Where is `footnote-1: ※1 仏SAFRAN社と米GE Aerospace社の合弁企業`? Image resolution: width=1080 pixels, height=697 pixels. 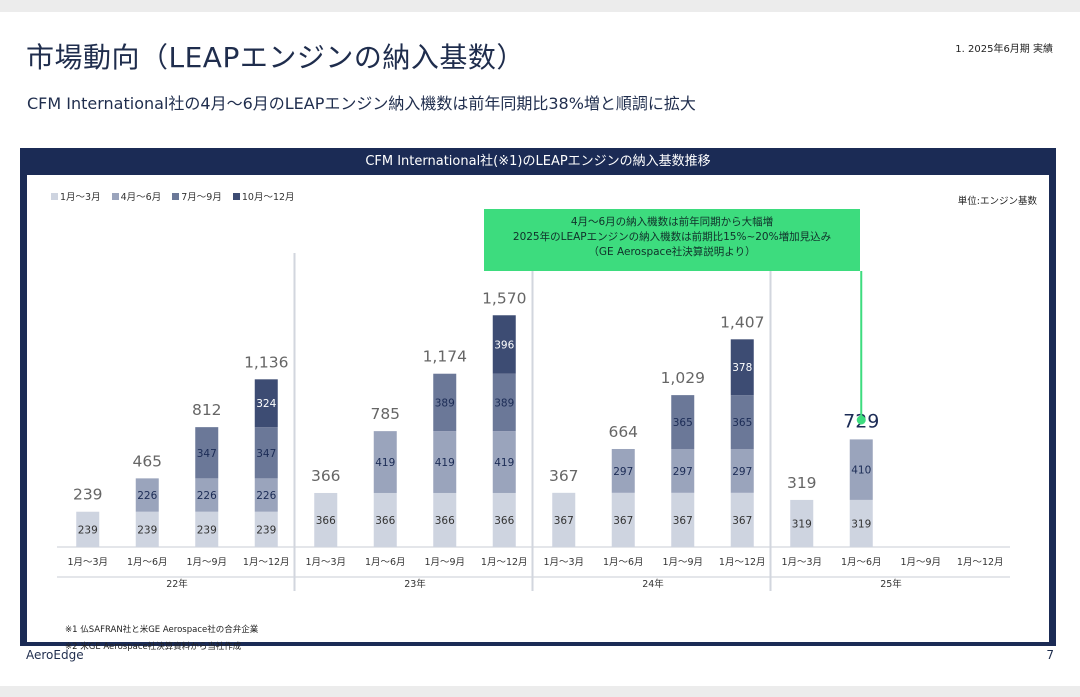 footnote-1: ※1 仏SAFRAN社と米GE Aerospace社の合弁企業 is located at coordinates (162, 630).